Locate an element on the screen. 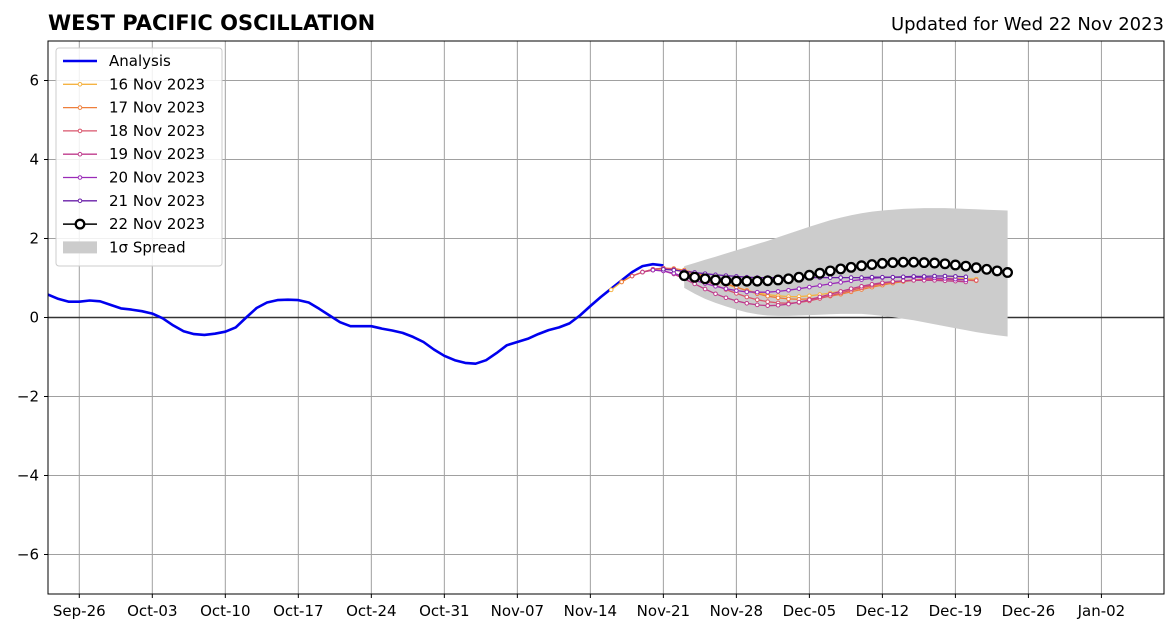  x-tick-label: Sep-26 is located at coordinates (79, 611).